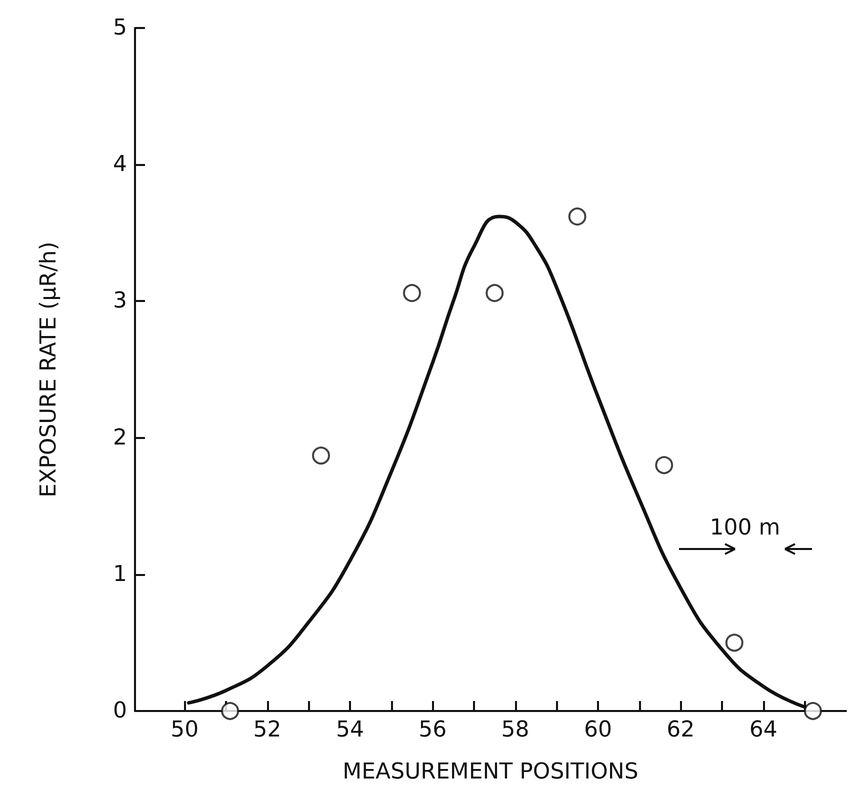  What do you see at coordinates (598, 730) in the screenshot?
I see `x-tick-label: 60` at bounding box center [598, 730].